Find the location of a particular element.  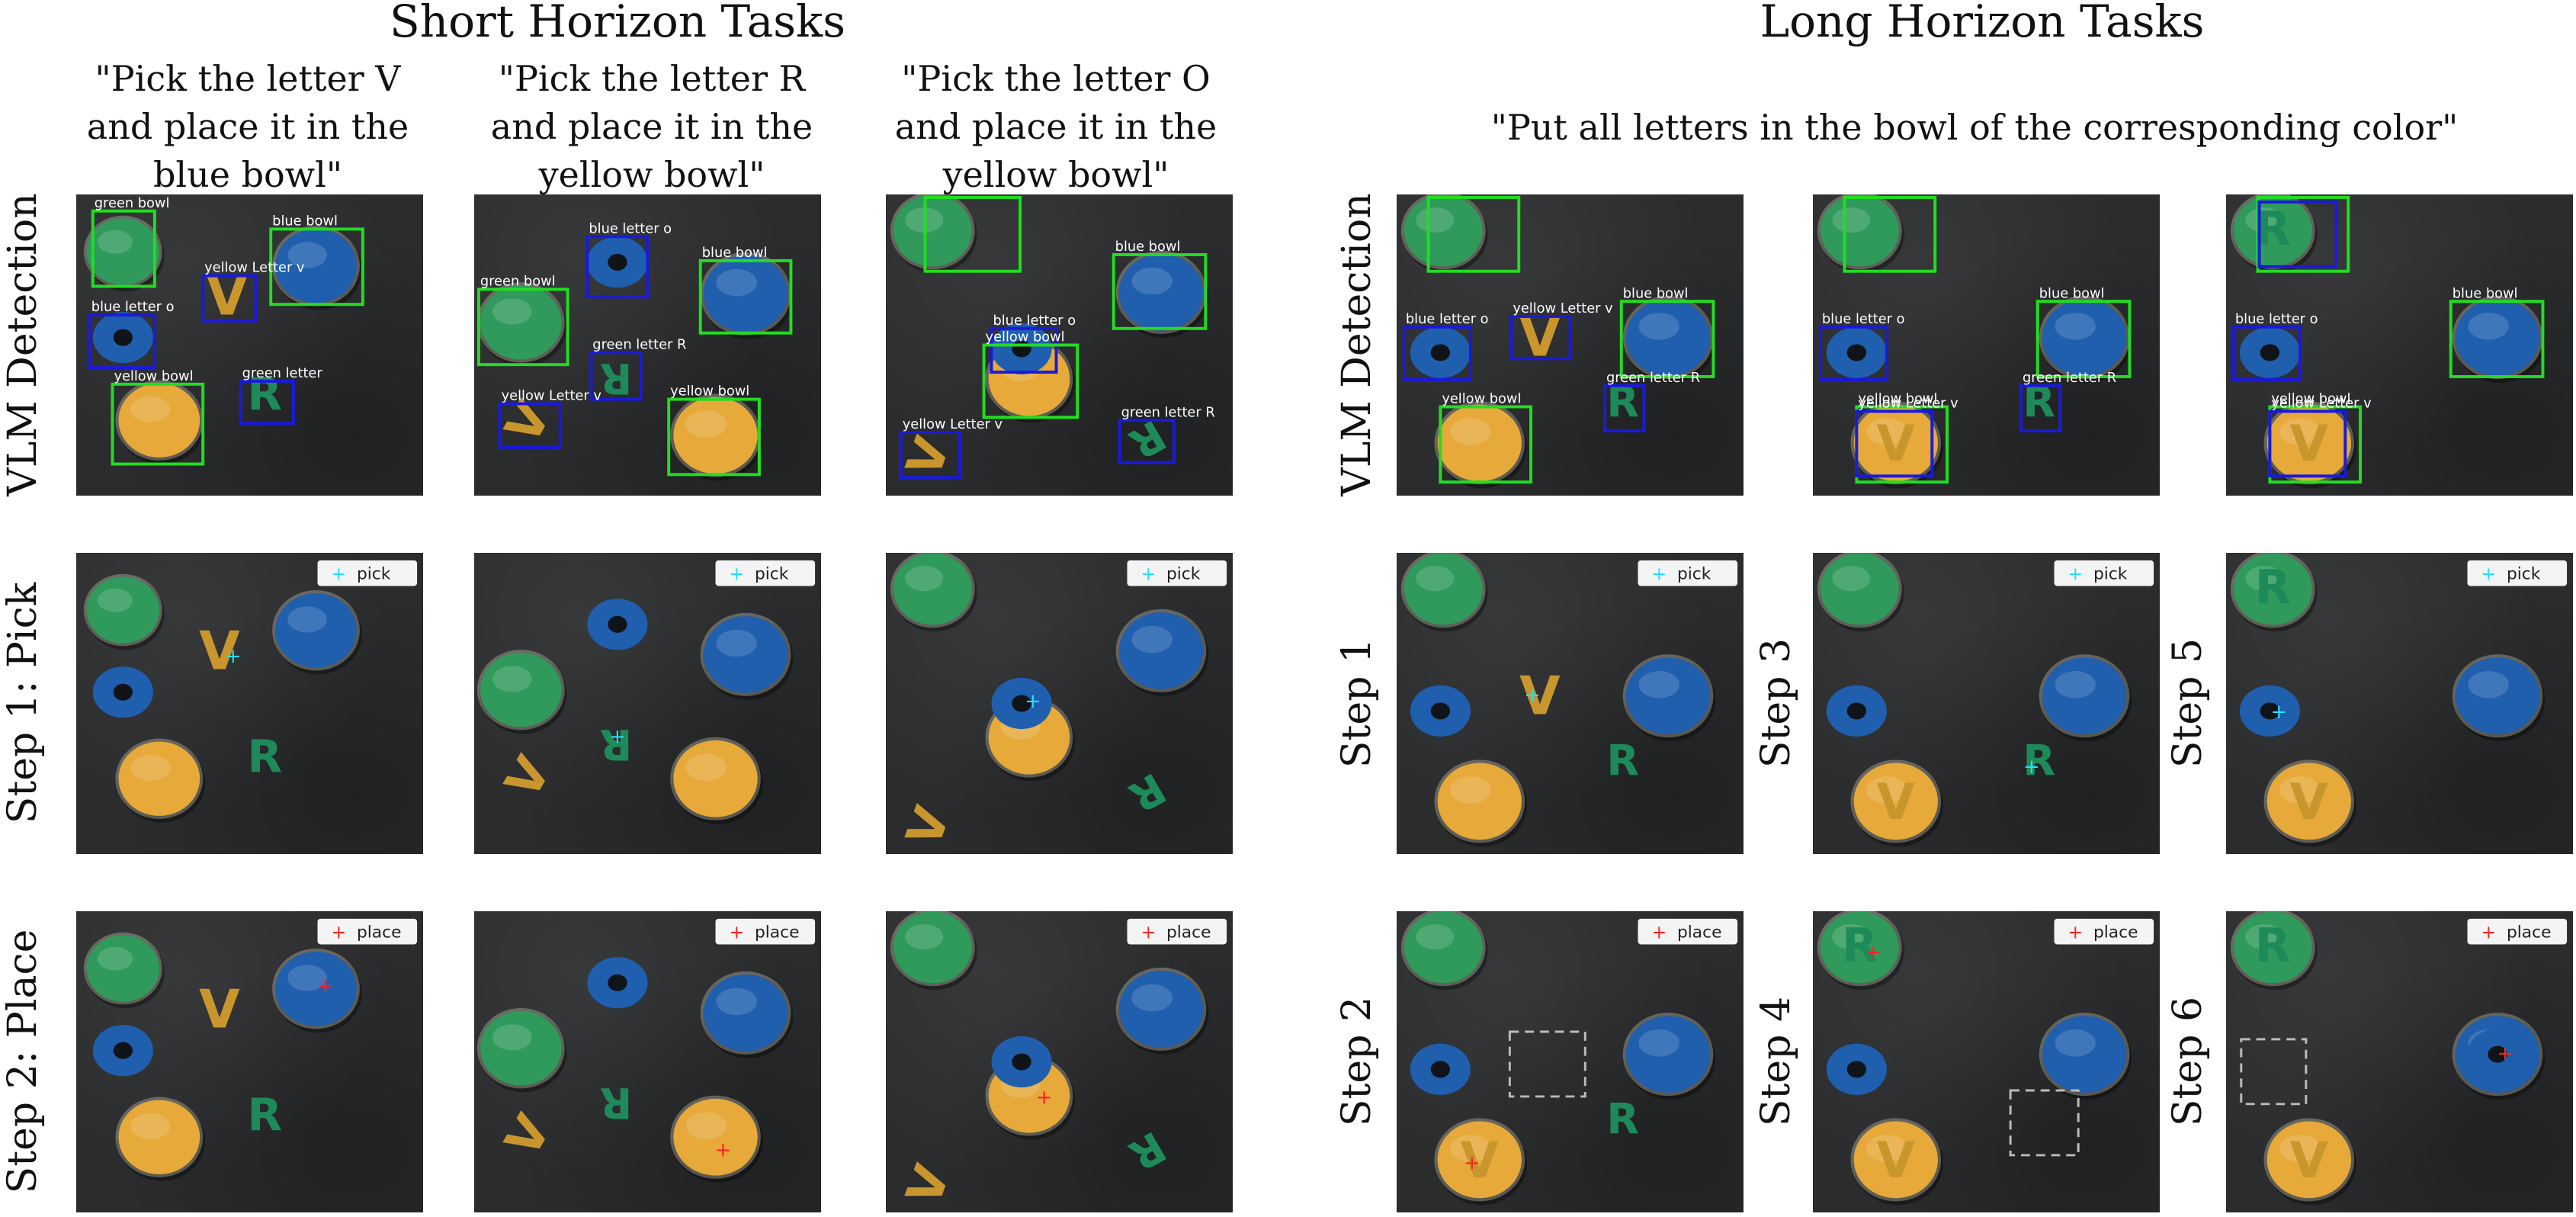

row-label-step2-place: Step 2: Place is located at coordinates (23, 1061).